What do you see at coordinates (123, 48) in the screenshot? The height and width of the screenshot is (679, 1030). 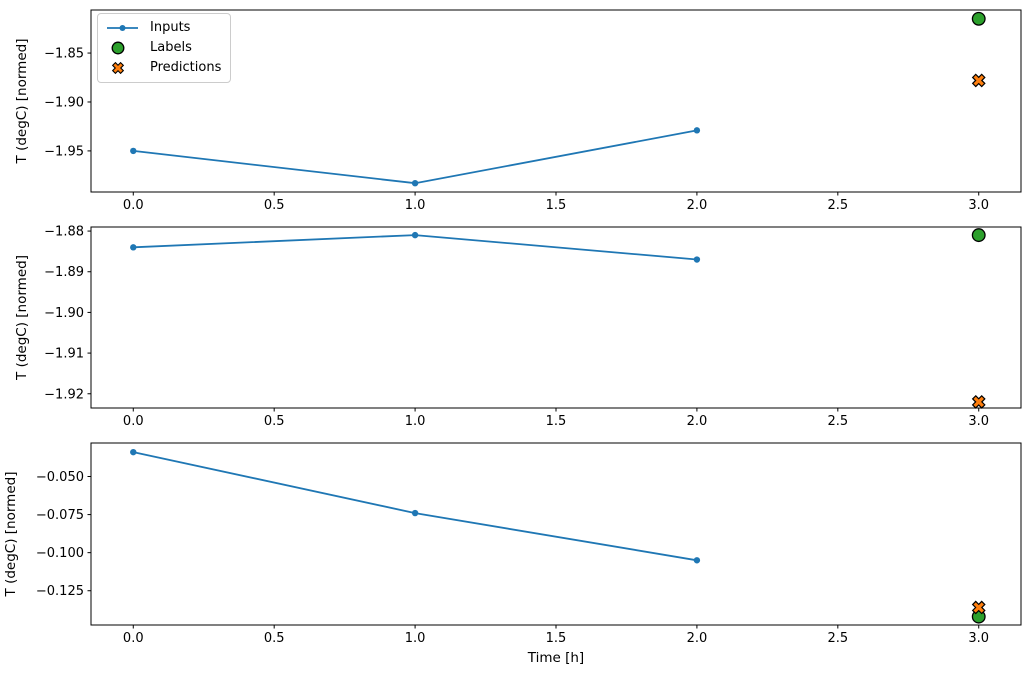 I see `labels-legend-icon` at bounding box center [123, 48].